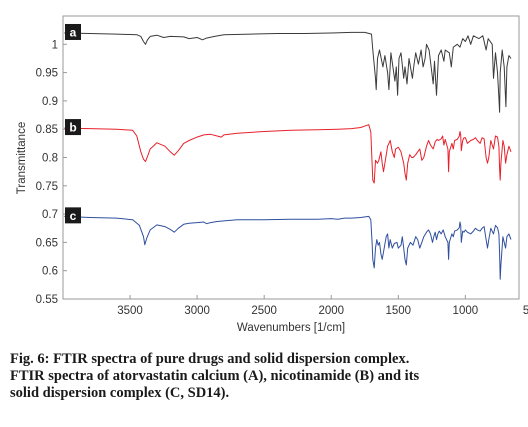 Image resolution: width=528 pixels, height=427 pixels. Describe the element at coordinates (291, 328) in the screenshot. I see `x-axis-title: Wavenumbers [1/cm]` at that location.